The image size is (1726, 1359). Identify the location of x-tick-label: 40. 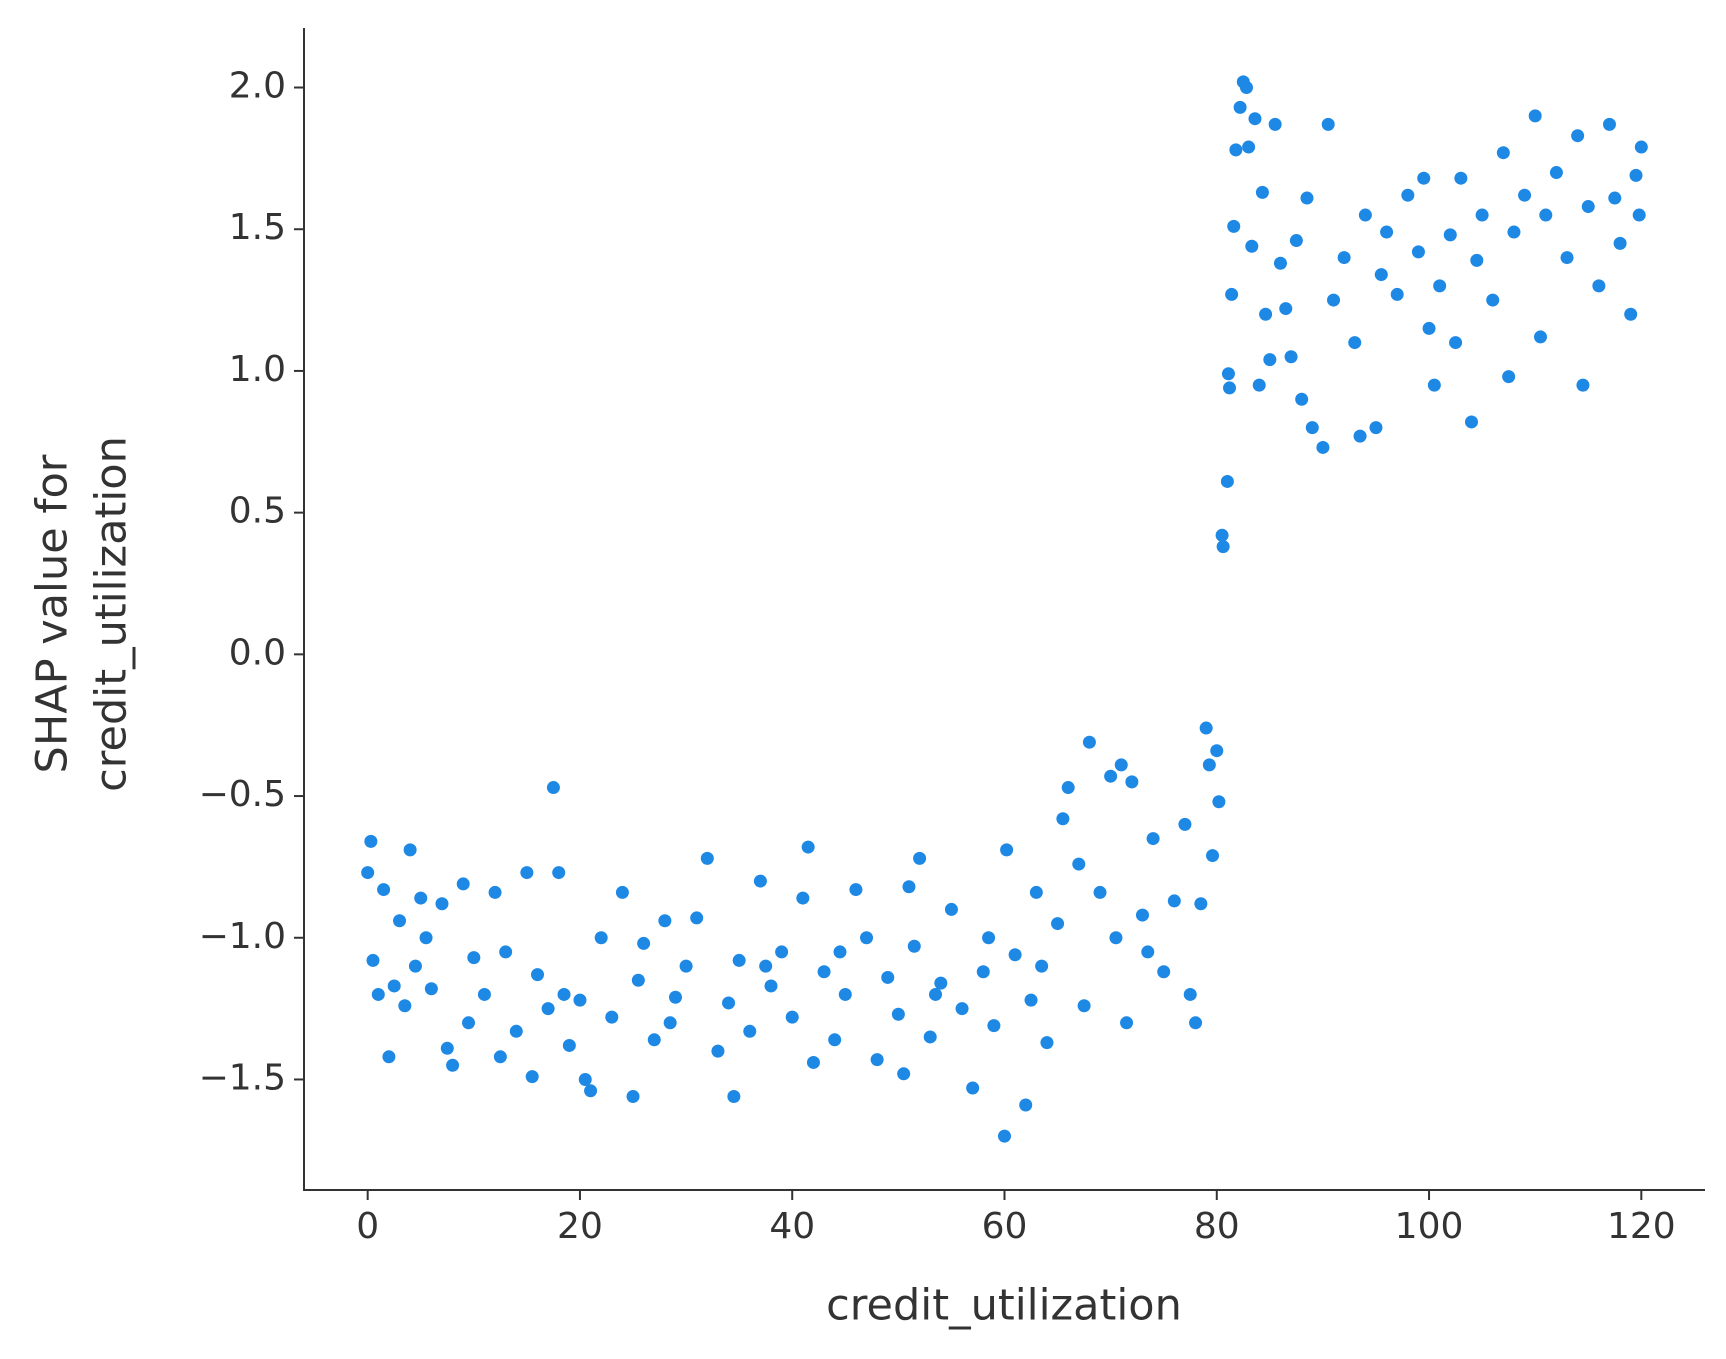
(792, 1226).